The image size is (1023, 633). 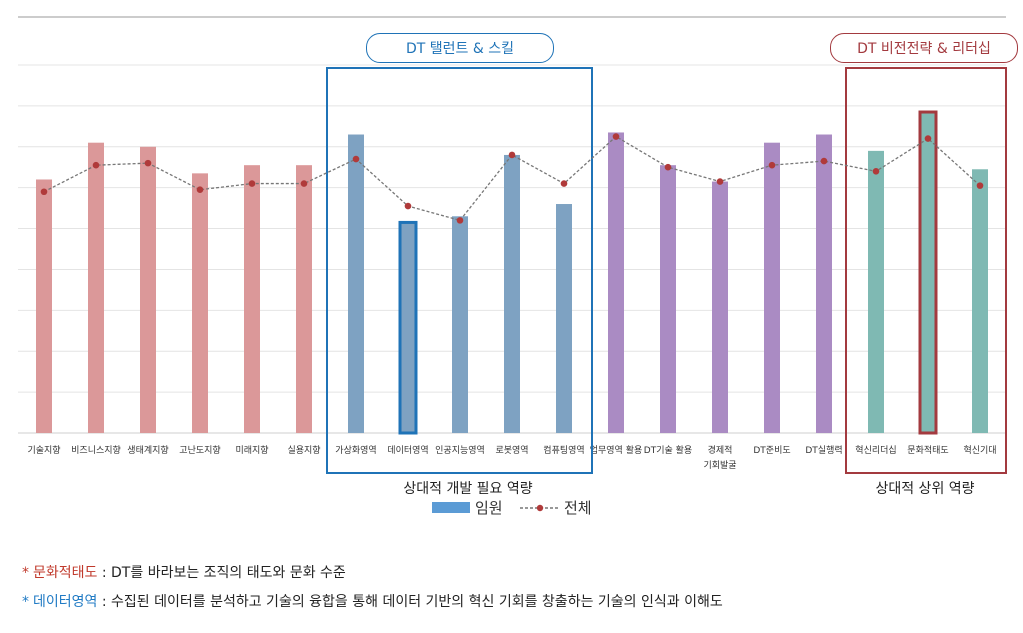 I want to click on bar-혁신기대, so click(x=980, y=301).